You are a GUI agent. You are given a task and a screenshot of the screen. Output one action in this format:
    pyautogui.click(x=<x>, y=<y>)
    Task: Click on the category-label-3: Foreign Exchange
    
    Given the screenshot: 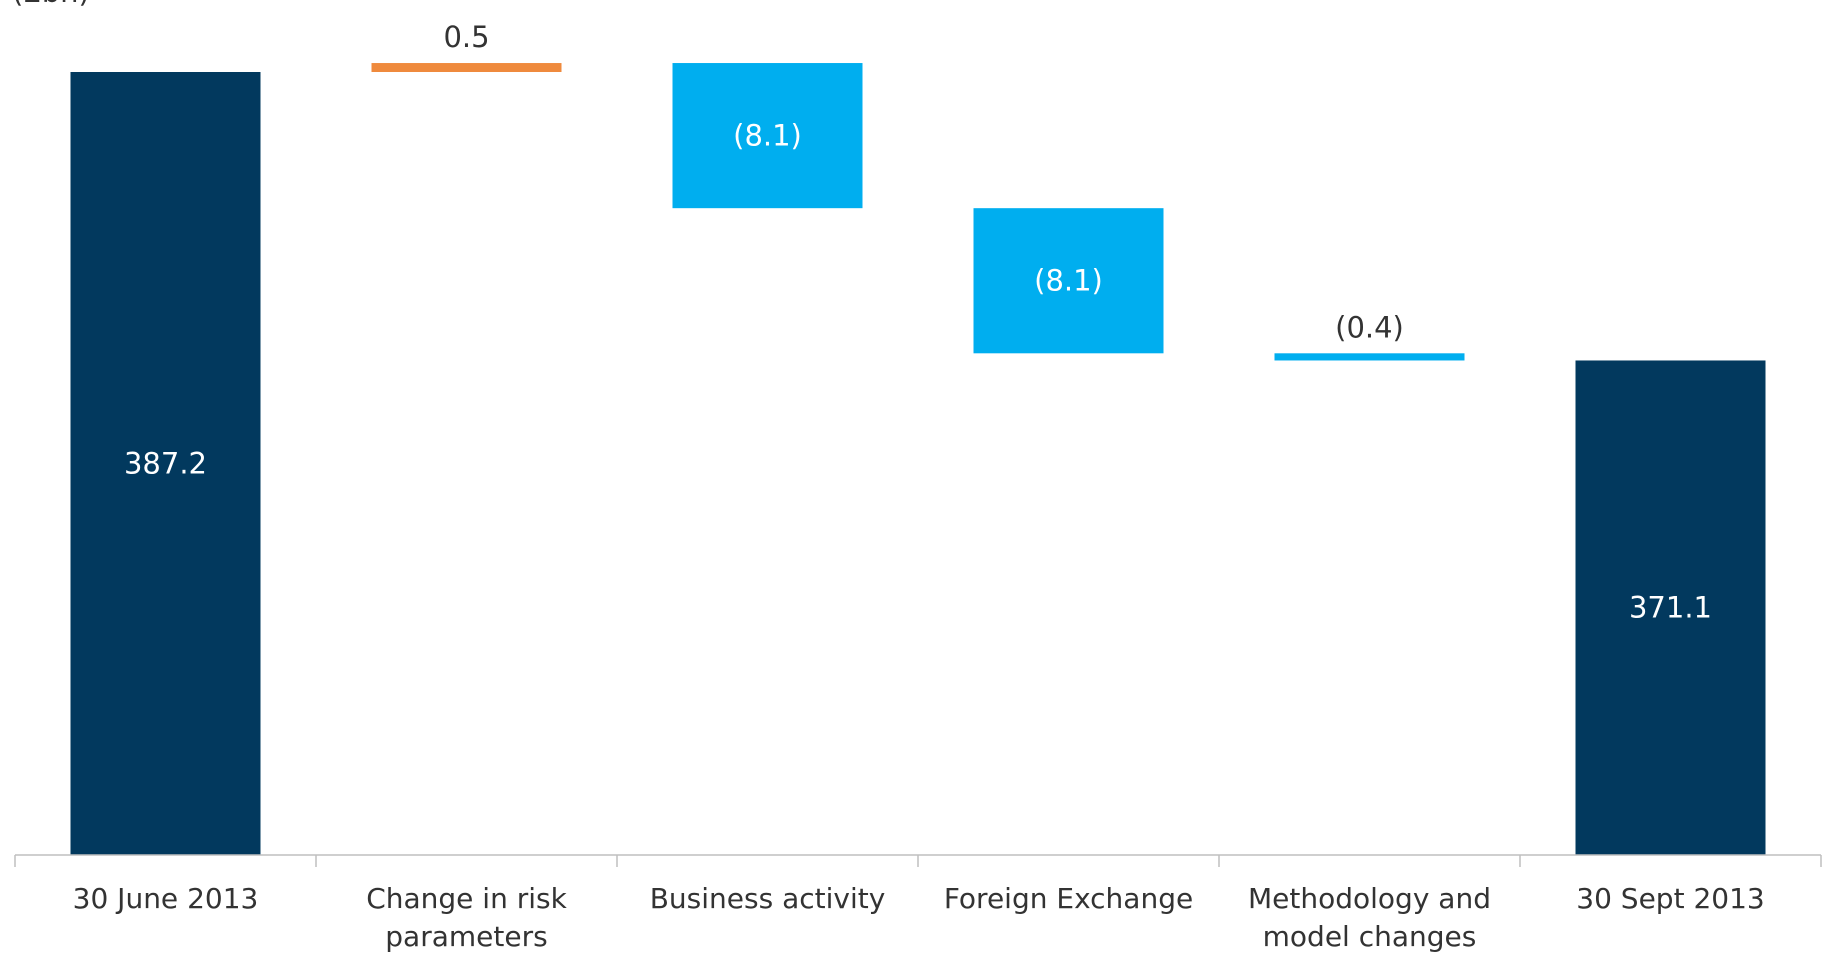 What is the action you would take?
    pyautogui.click(x=1068, y=898)
    